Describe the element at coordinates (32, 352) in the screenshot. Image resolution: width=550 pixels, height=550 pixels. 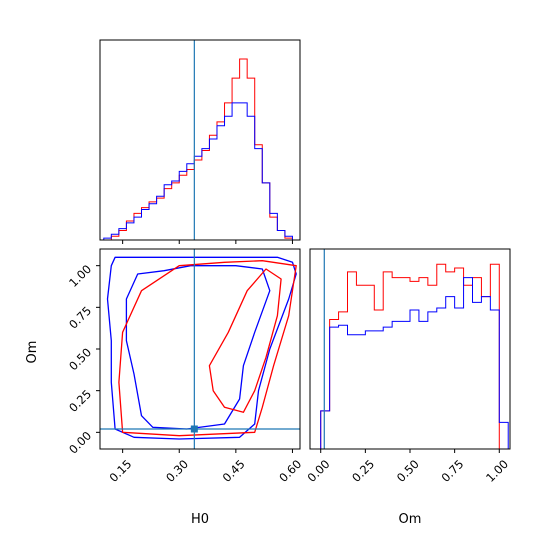
I see `y-axis-label-om: Om` at that location.